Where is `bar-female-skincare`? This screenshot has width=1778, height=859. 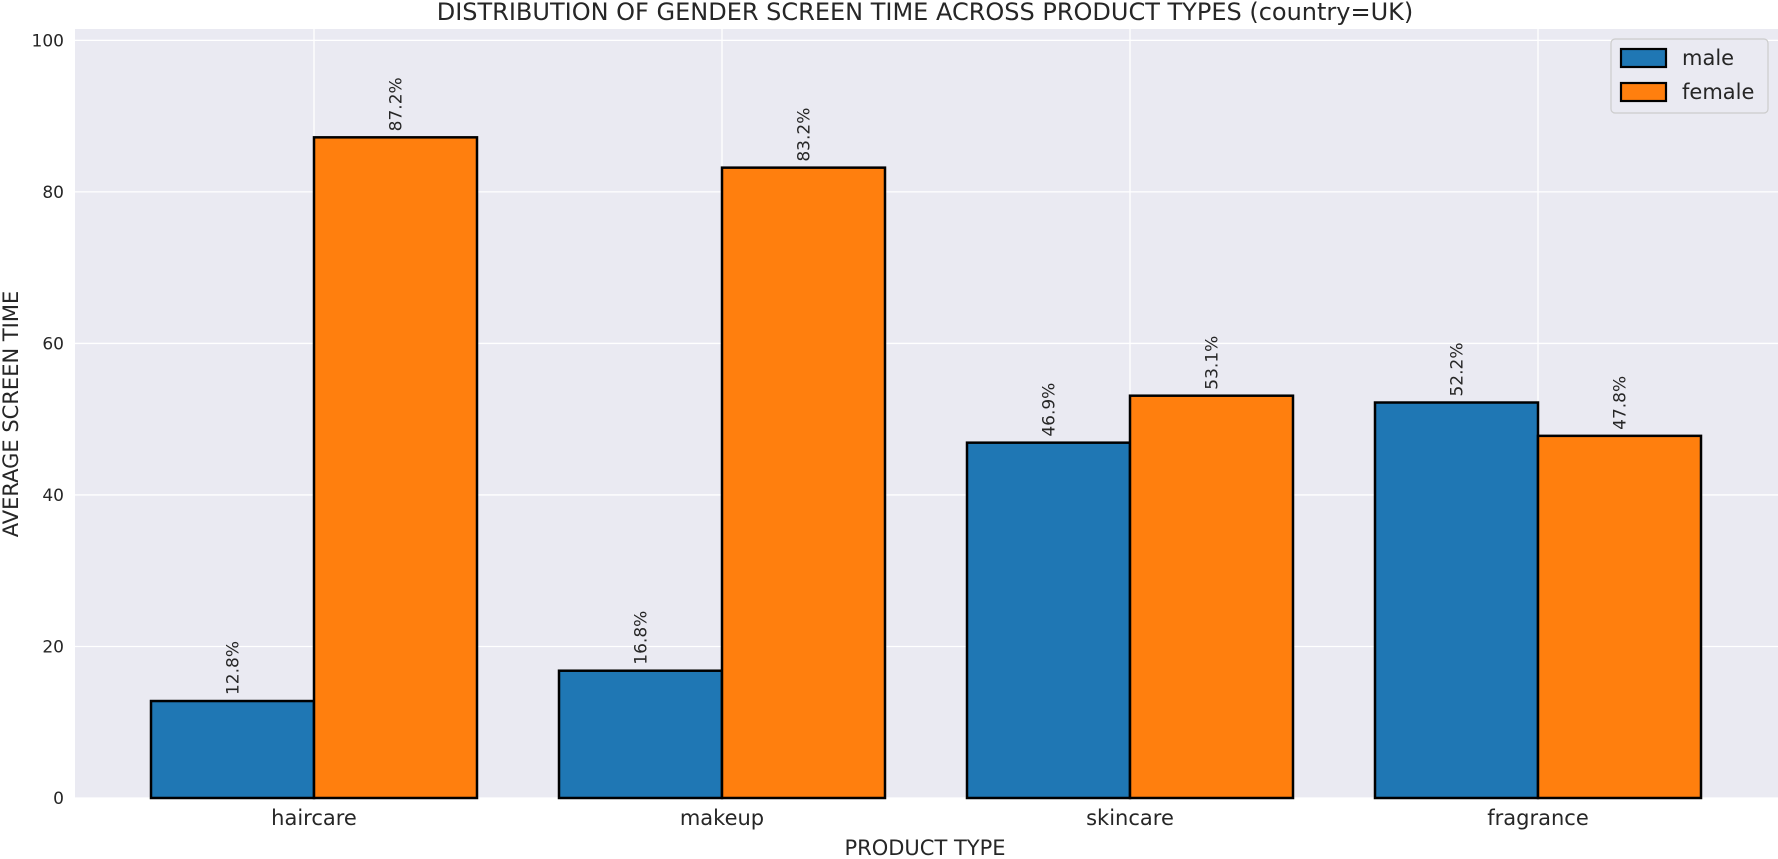
bar-female-skincare is located at coordinates (1211, 597).